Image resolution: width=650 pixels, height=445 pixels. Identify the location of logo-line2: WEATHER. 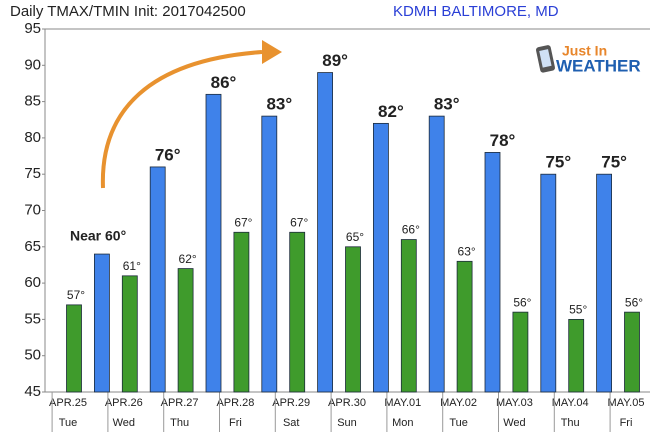
(598, 65).